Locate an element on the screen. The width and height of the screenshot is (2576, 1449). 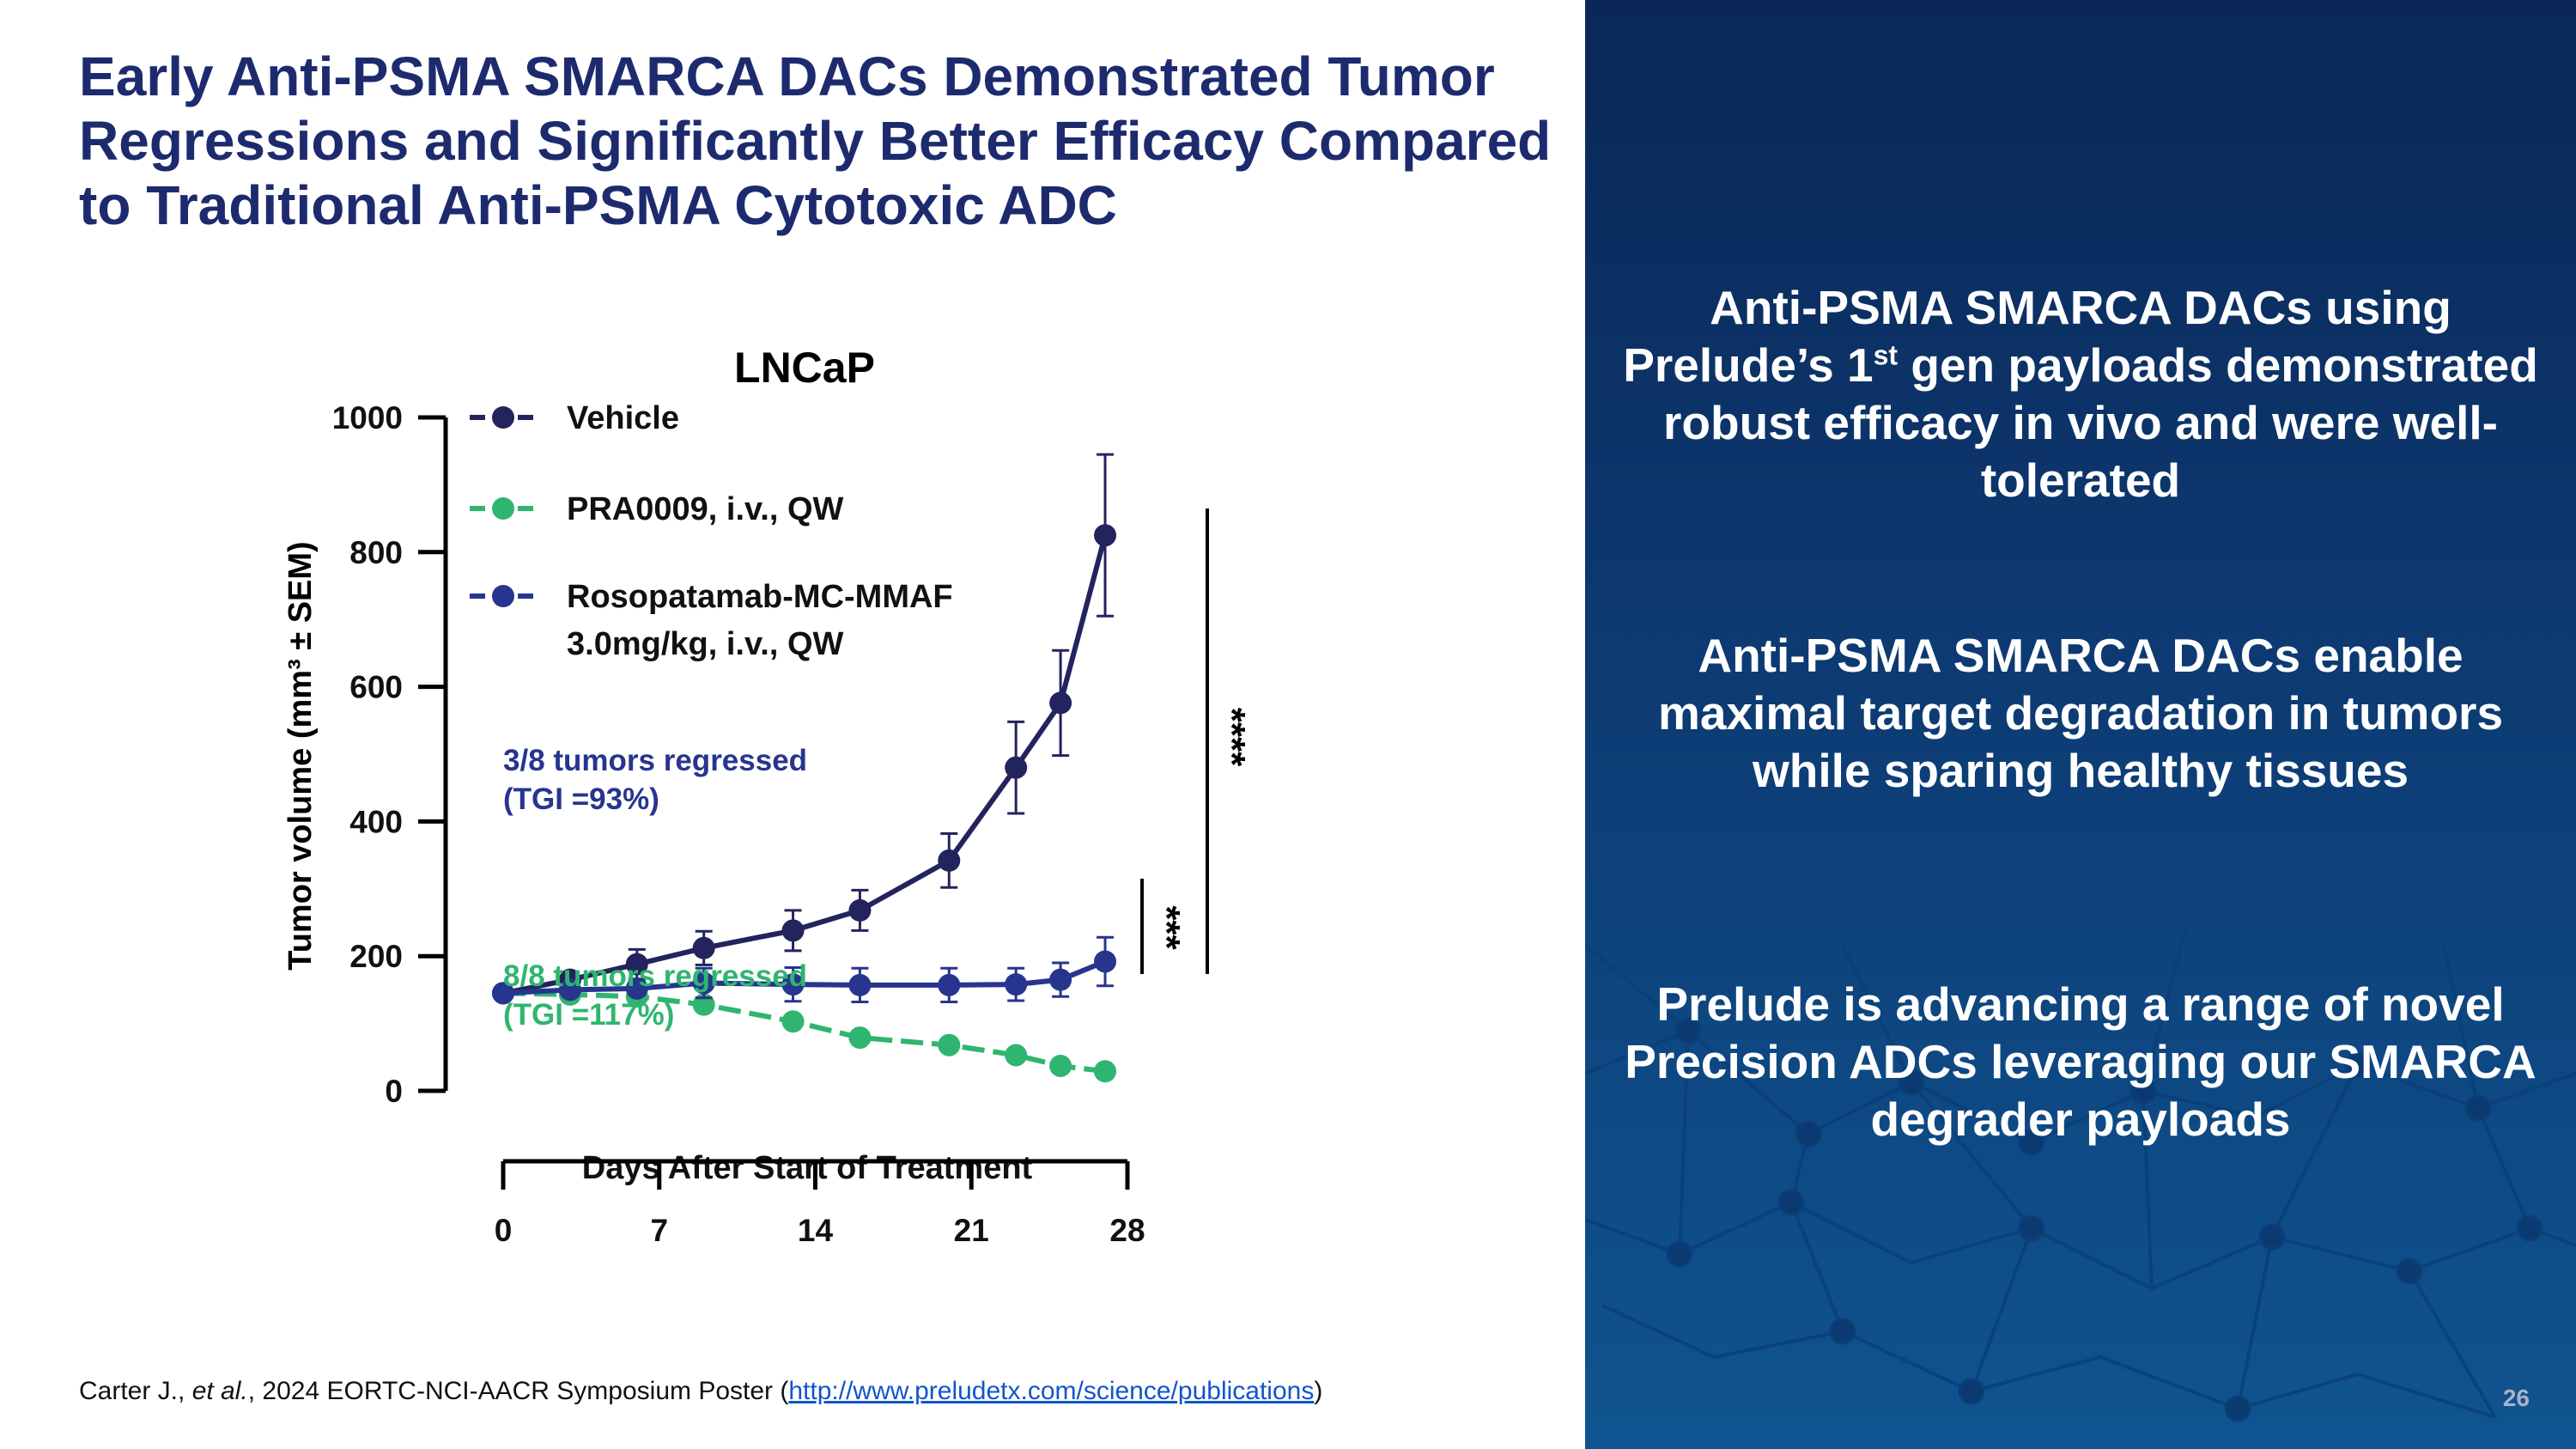
citation-source: , 2024 EORTC-NCI-AACR Symposium Poster ( is located at coordinates (518, 1391).